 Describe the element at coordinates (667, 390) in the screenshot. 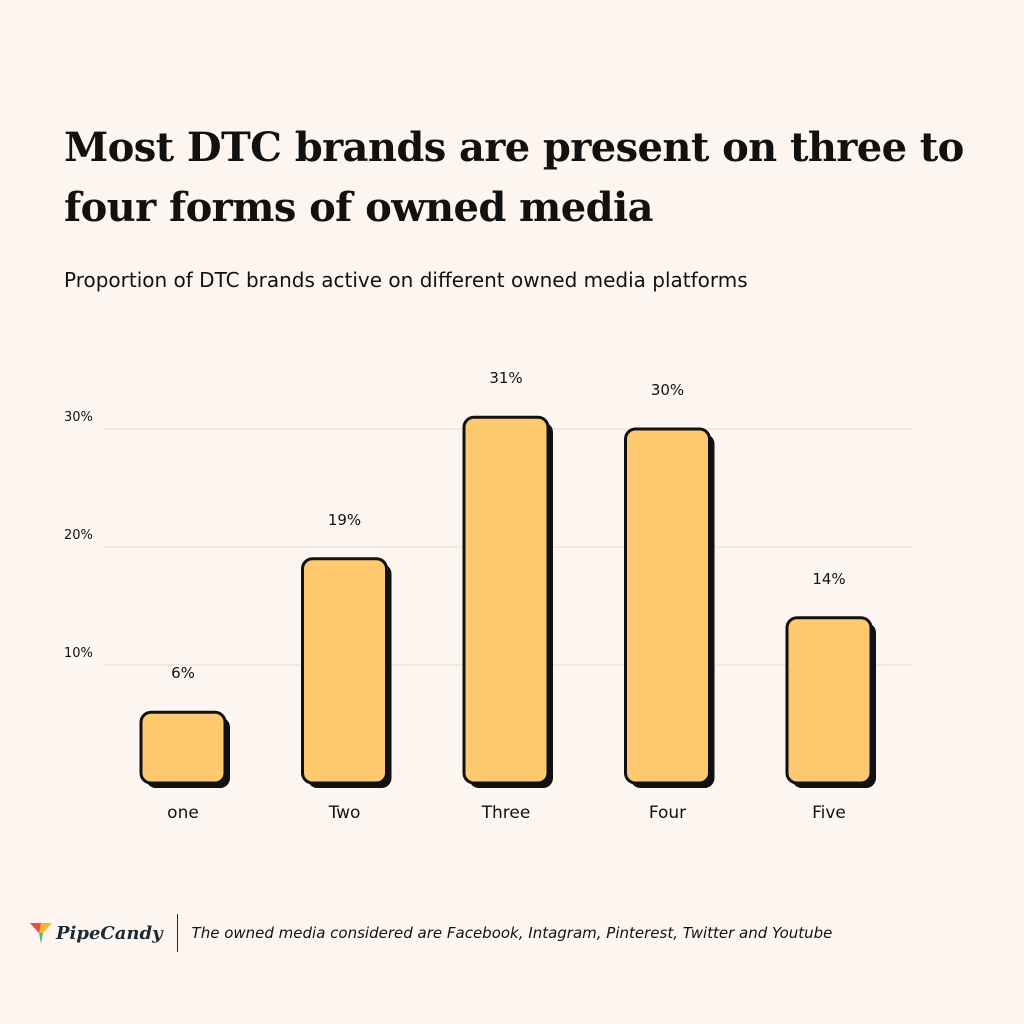

I see `data-label: 30%` at that location.